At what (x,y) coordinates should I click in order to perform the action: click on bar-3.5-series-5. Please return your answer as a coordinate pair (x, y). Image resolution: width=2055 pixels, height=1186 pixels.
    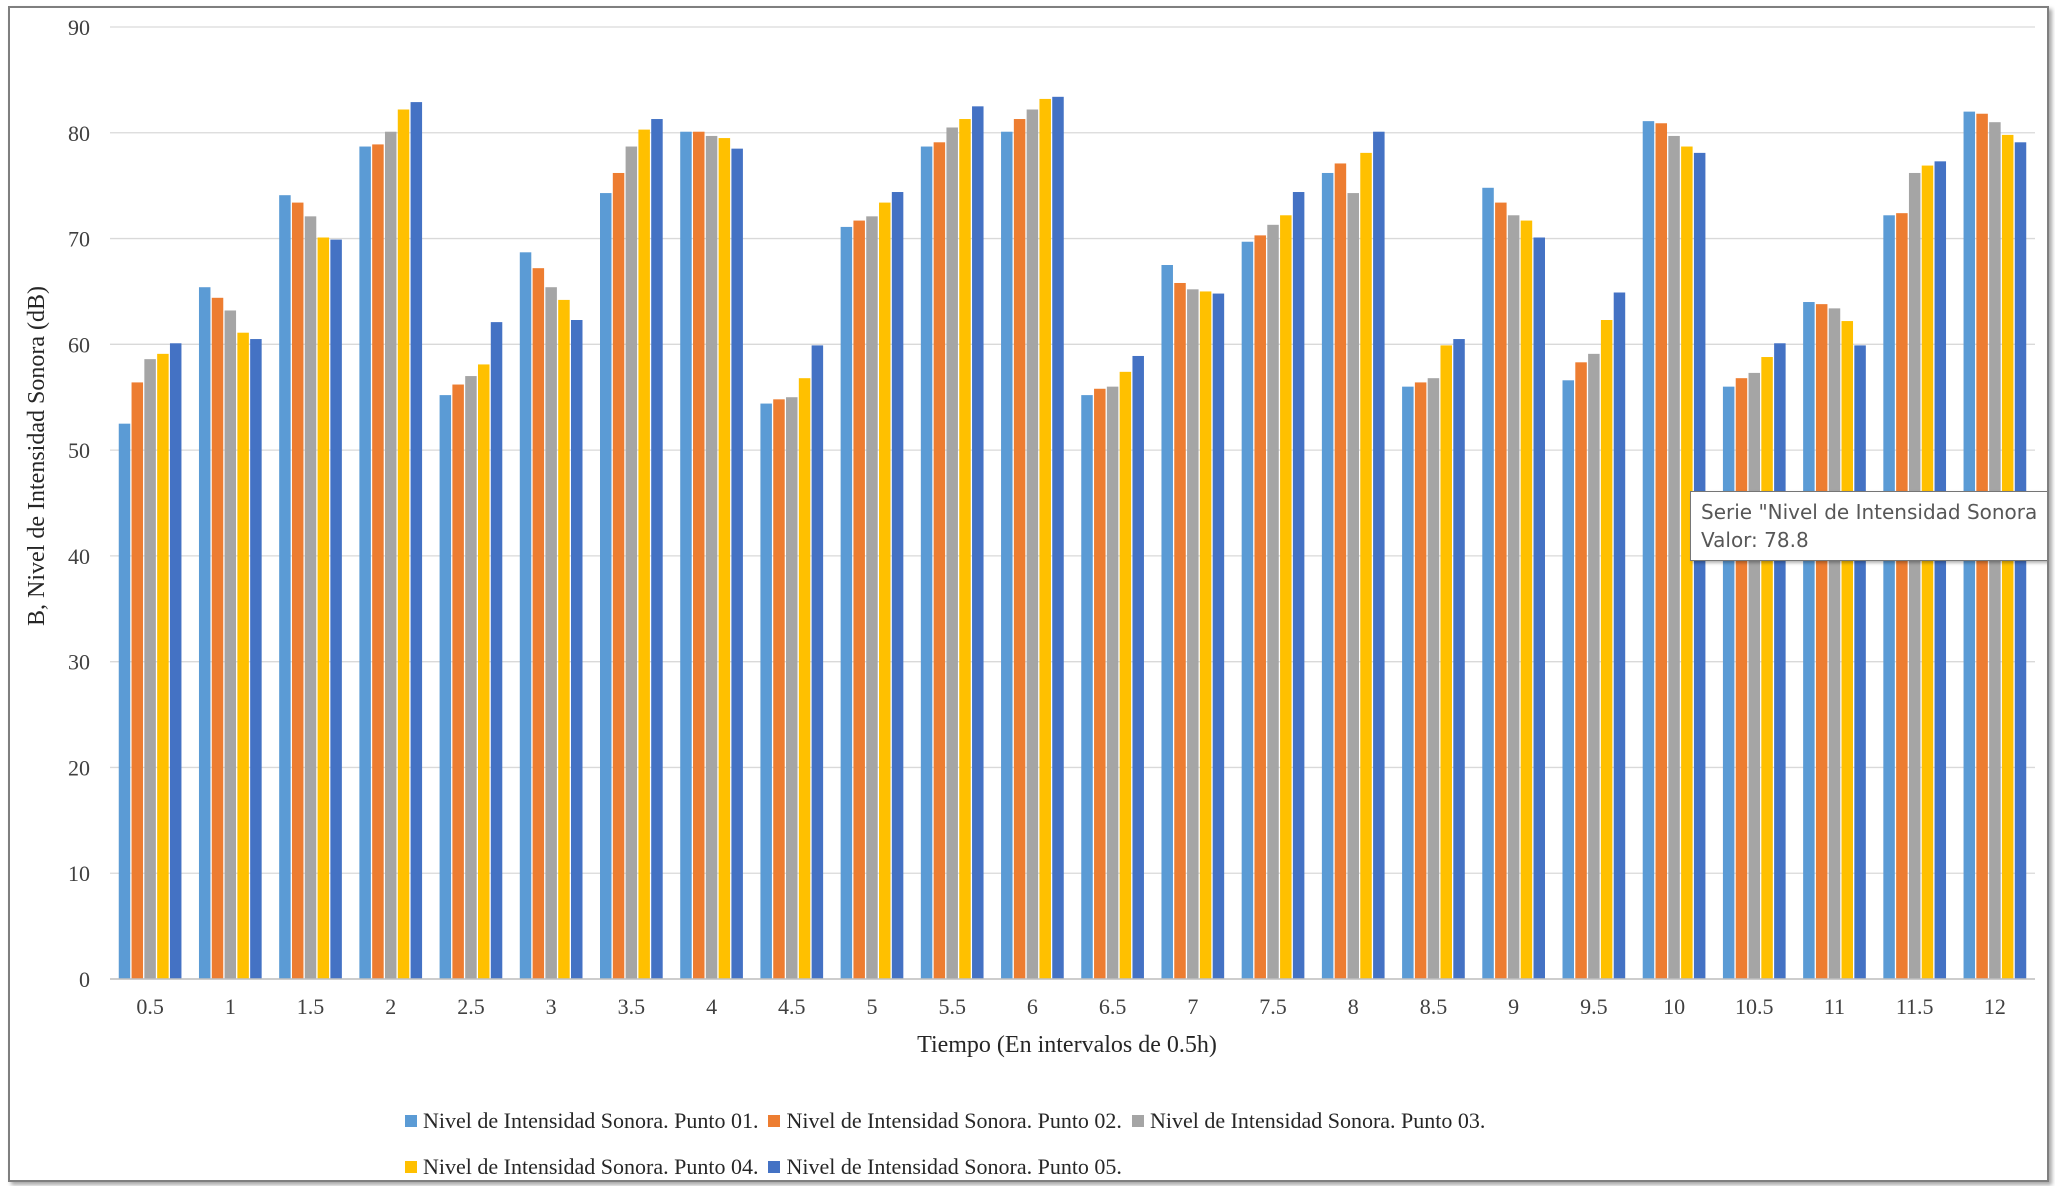
    Looking at the image, I should click on (657, 549).